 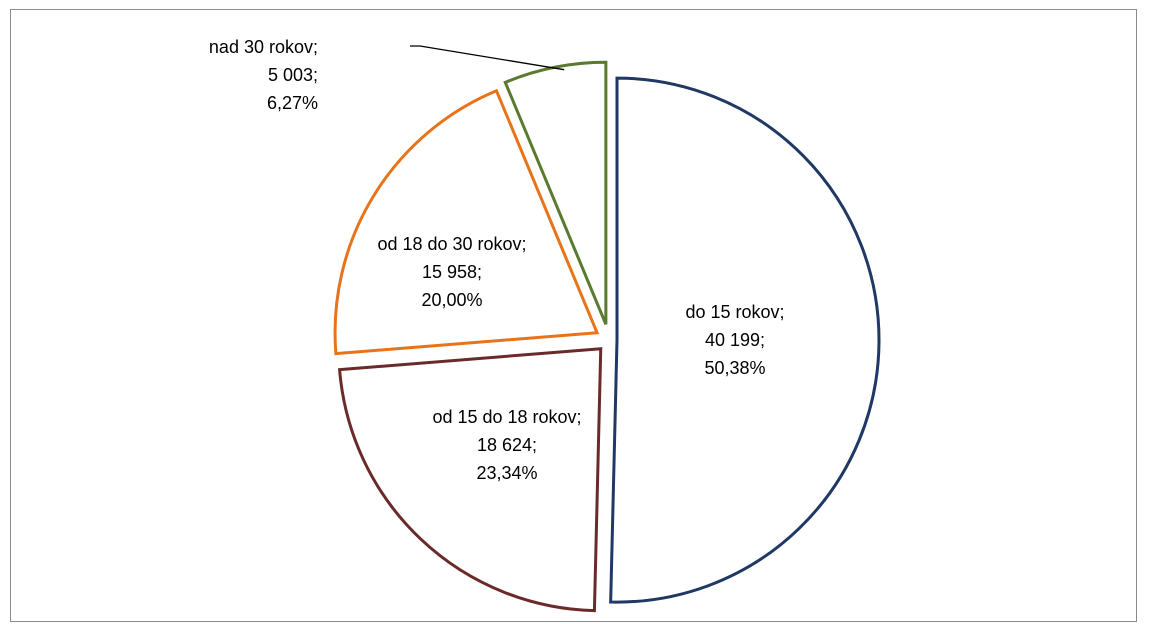 I want to click on label-od-15-do-18-rokov-line-1: od 15 do 18 rokov;, so click(x=506, y=417).